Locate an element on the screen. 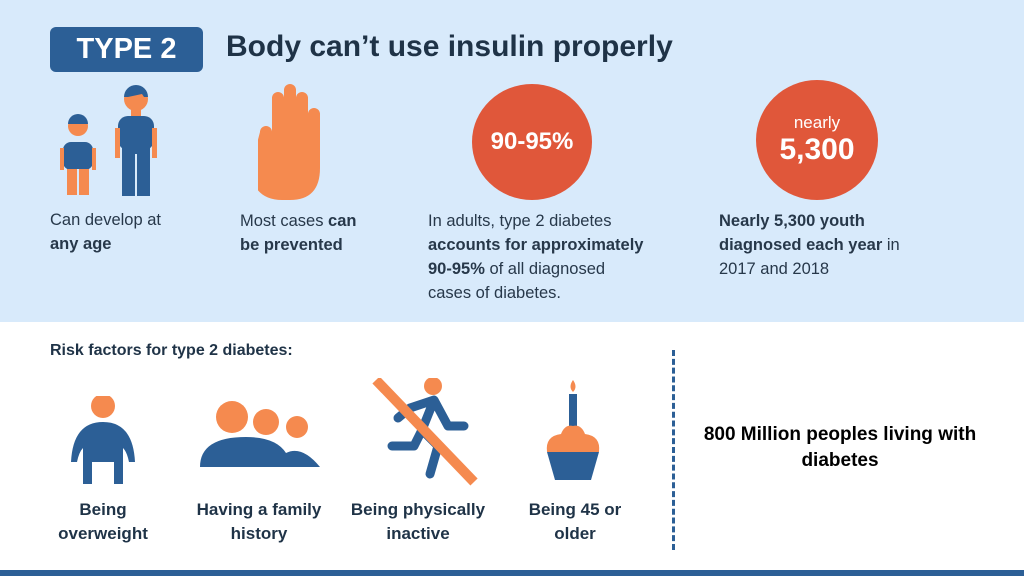 Image resolution: width=1024 pixels, height=576 pixels. family-icon is located at coordinates (260, 434).